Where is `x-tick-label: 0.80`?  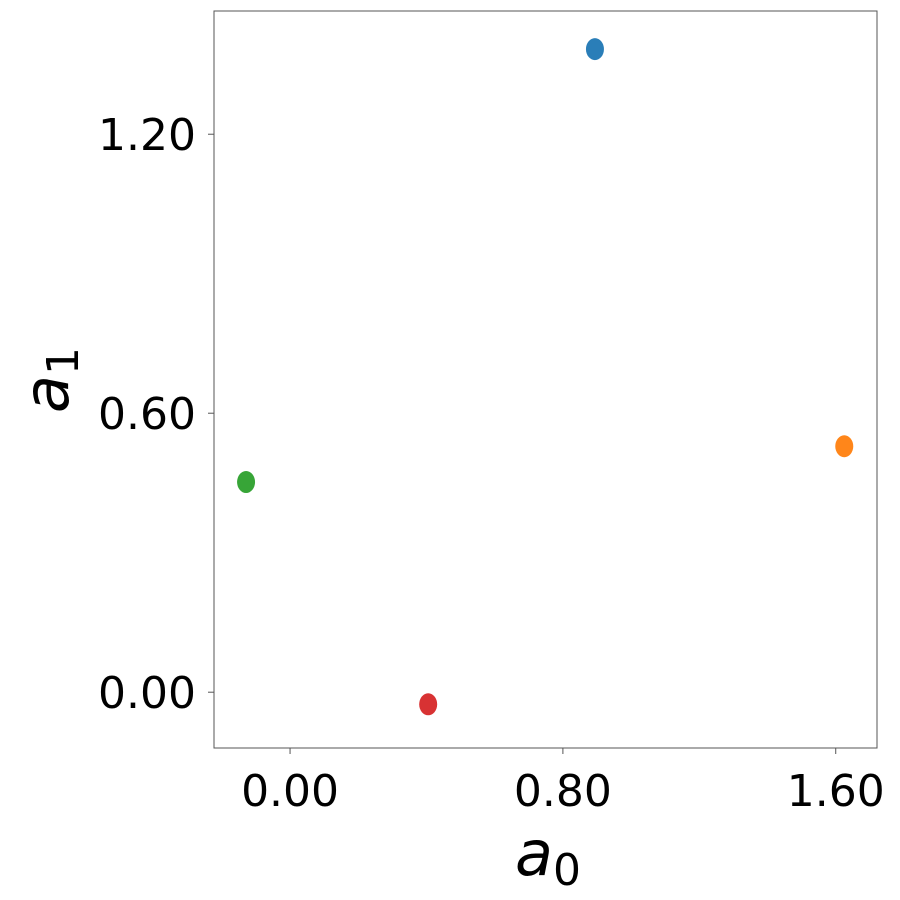
x-tick-label: 0.80 is located at coordinates (563, 791).